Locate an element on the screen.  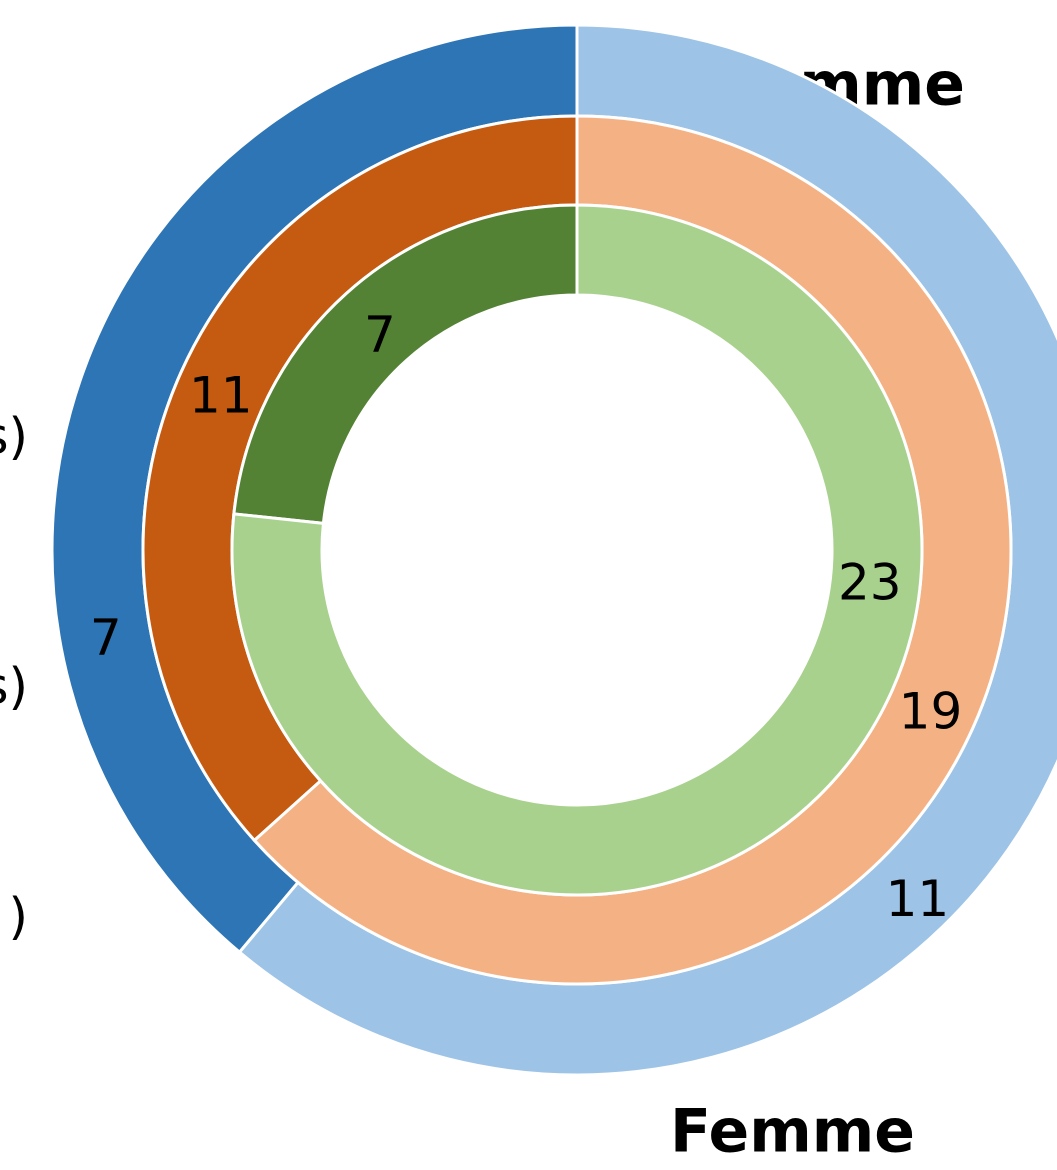
legend-label: ) is located at coordinates (18, 917).